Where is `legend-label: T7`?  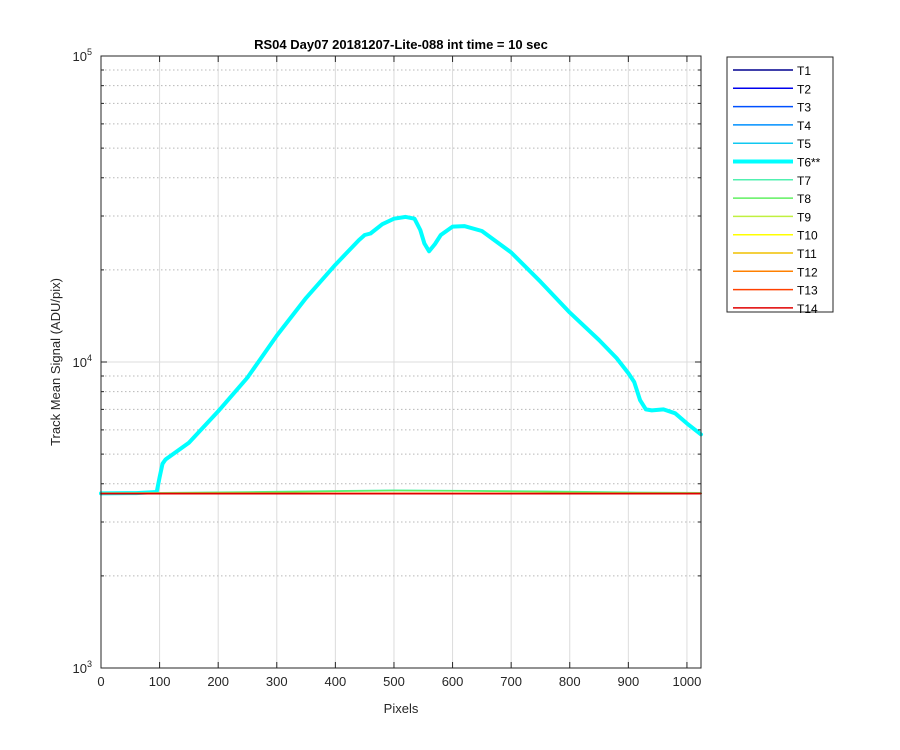
legend-label: T7 is located at coordinates (804, 181).